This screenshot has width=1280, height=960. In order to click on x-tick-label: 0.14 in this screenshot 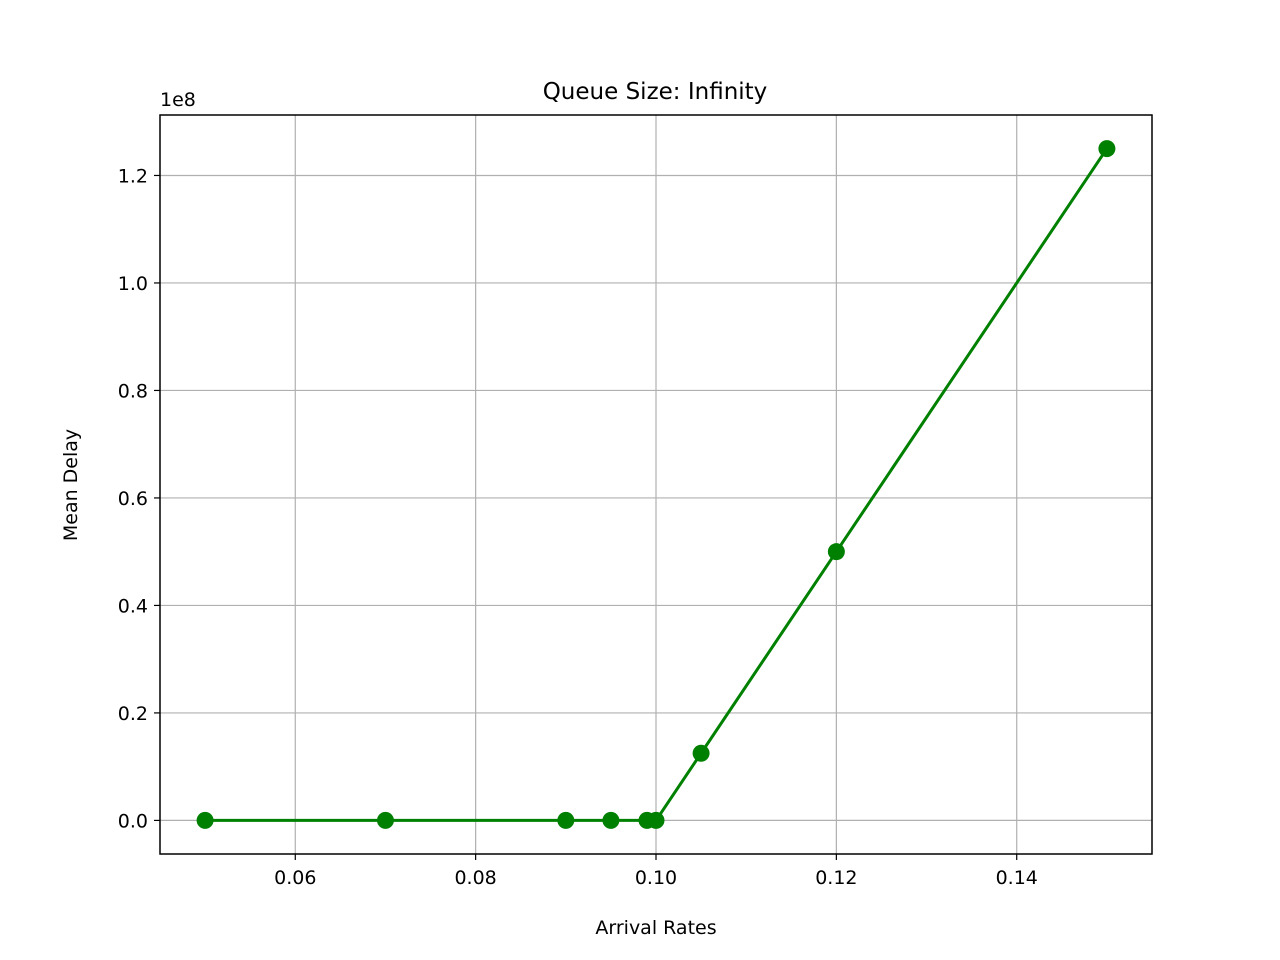, I will do `click(1017, 878)`.